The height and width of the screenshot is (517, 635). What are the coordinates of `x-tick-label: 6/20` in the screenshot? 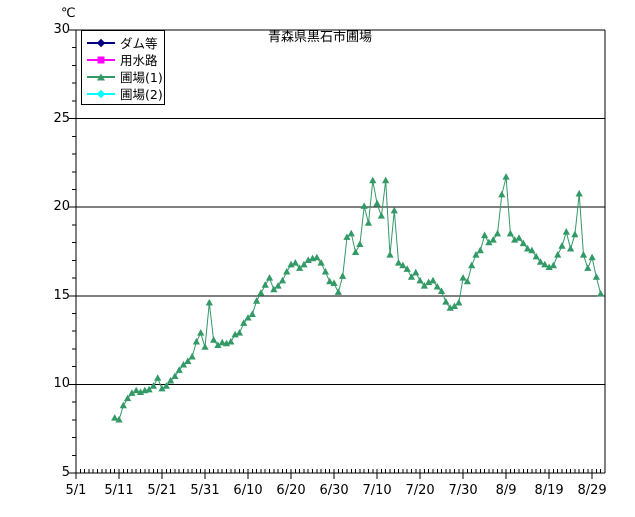 It's located at (291, 490).